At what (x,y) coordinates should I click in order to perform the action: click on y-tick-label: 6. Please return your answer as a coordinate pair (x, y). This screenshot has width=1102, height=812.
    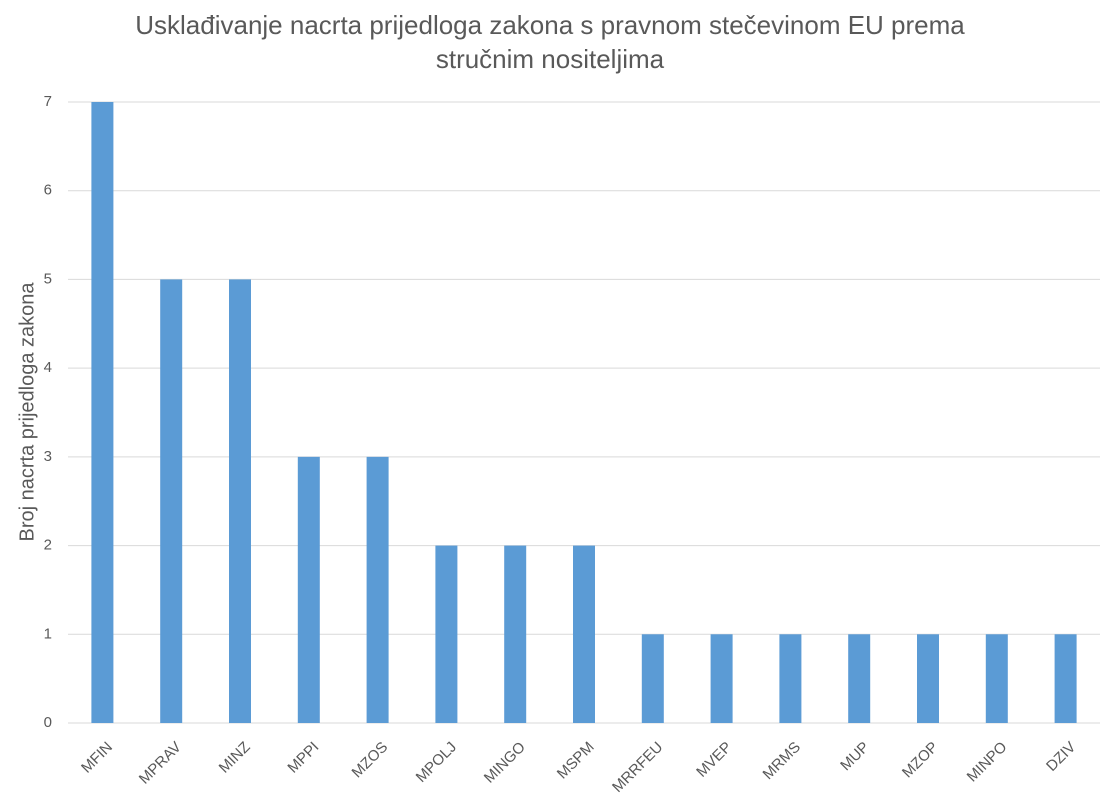
    Looking at the image, I should click on (48, 190).